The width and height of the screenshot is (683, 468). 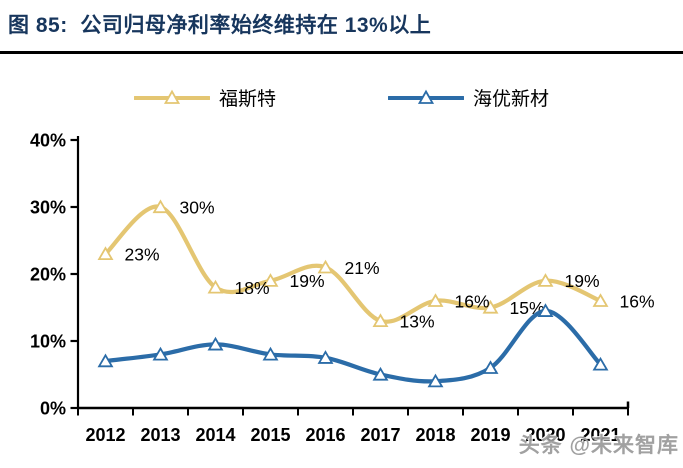 I want to click on legend-item-foster: 福斯特, so click(x=204, y=97).